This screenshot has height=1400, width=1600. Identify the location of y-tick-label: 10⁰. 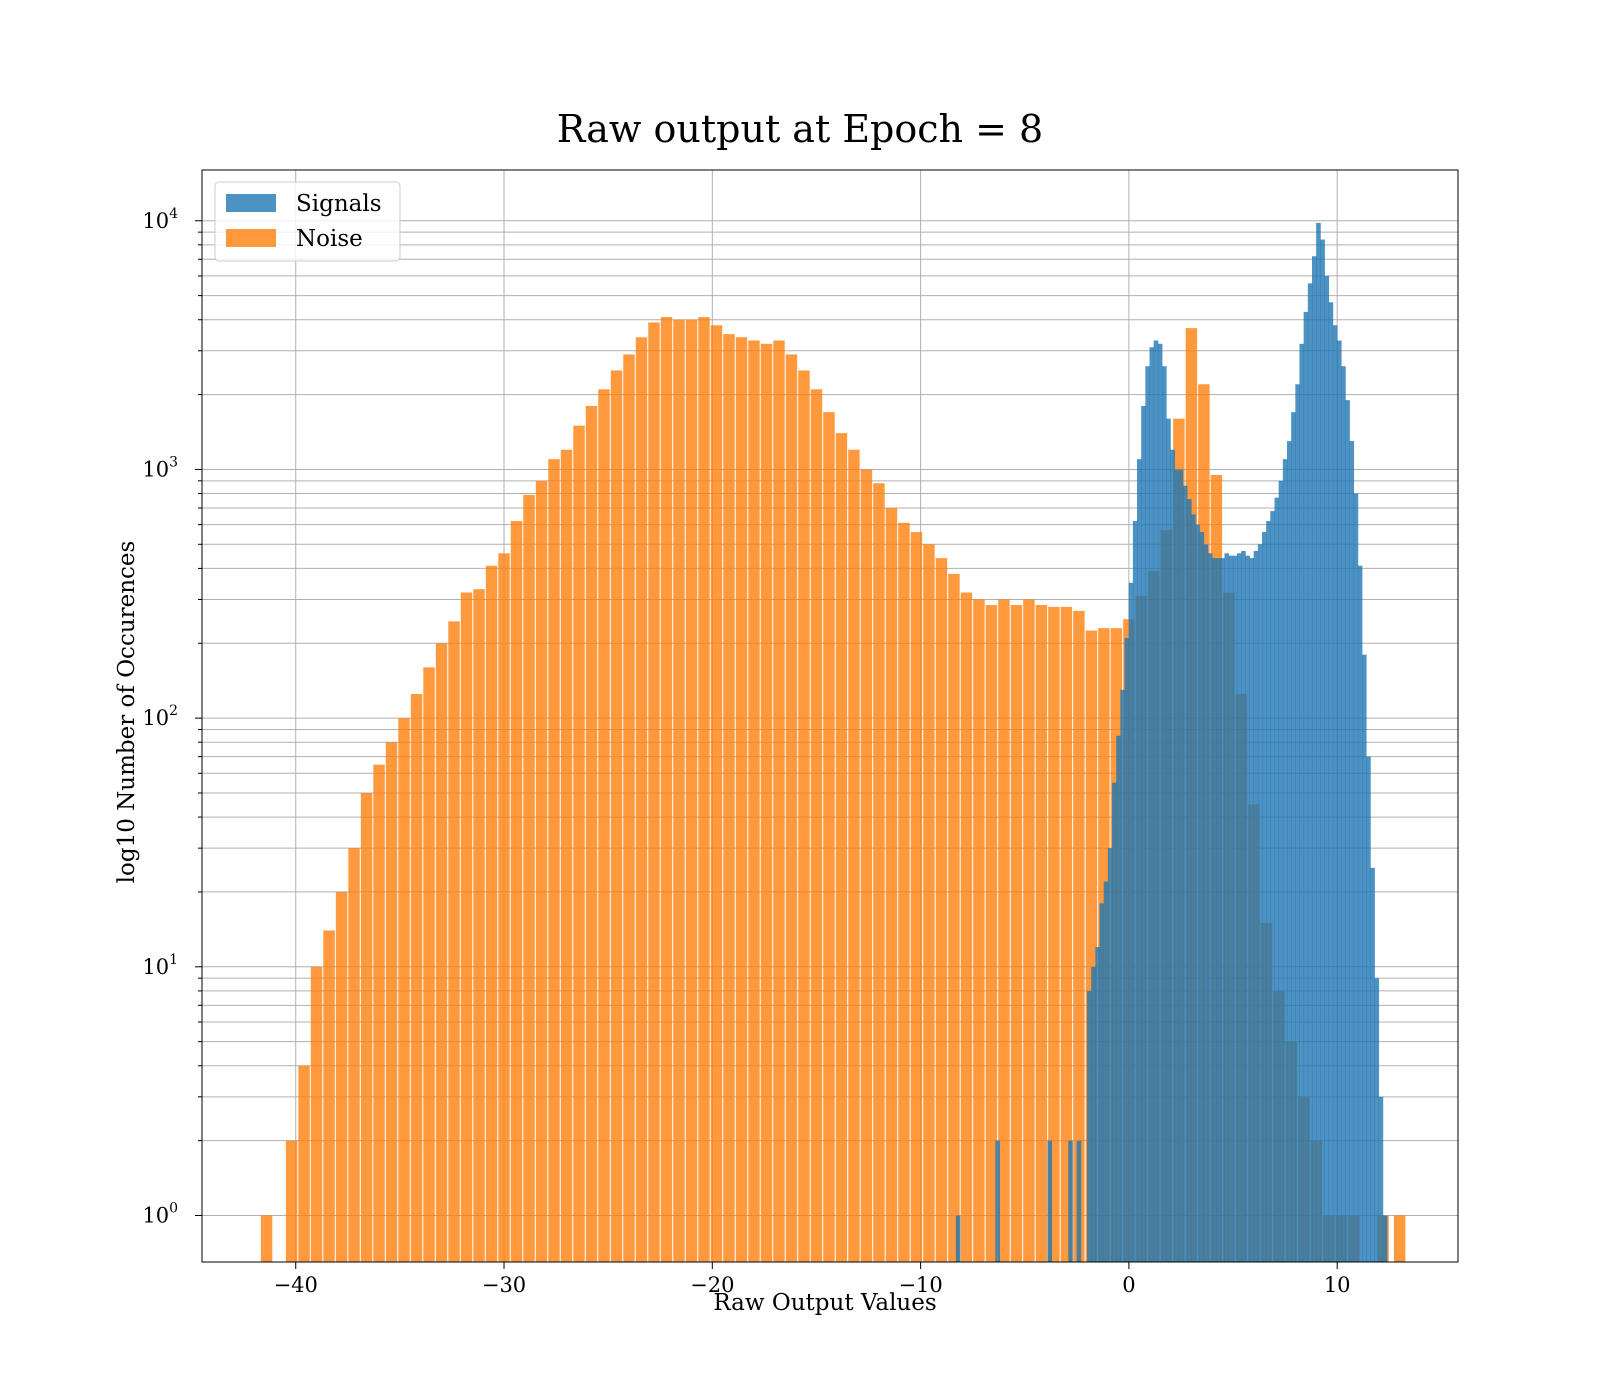
(160, 1213).